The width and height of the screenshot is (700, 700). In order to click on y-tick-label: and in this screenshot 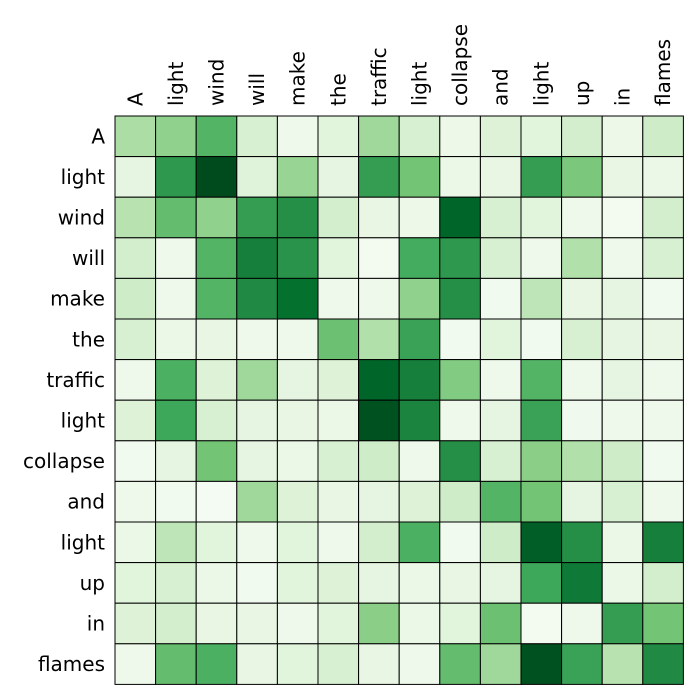, I will do `click(86, 502)`.